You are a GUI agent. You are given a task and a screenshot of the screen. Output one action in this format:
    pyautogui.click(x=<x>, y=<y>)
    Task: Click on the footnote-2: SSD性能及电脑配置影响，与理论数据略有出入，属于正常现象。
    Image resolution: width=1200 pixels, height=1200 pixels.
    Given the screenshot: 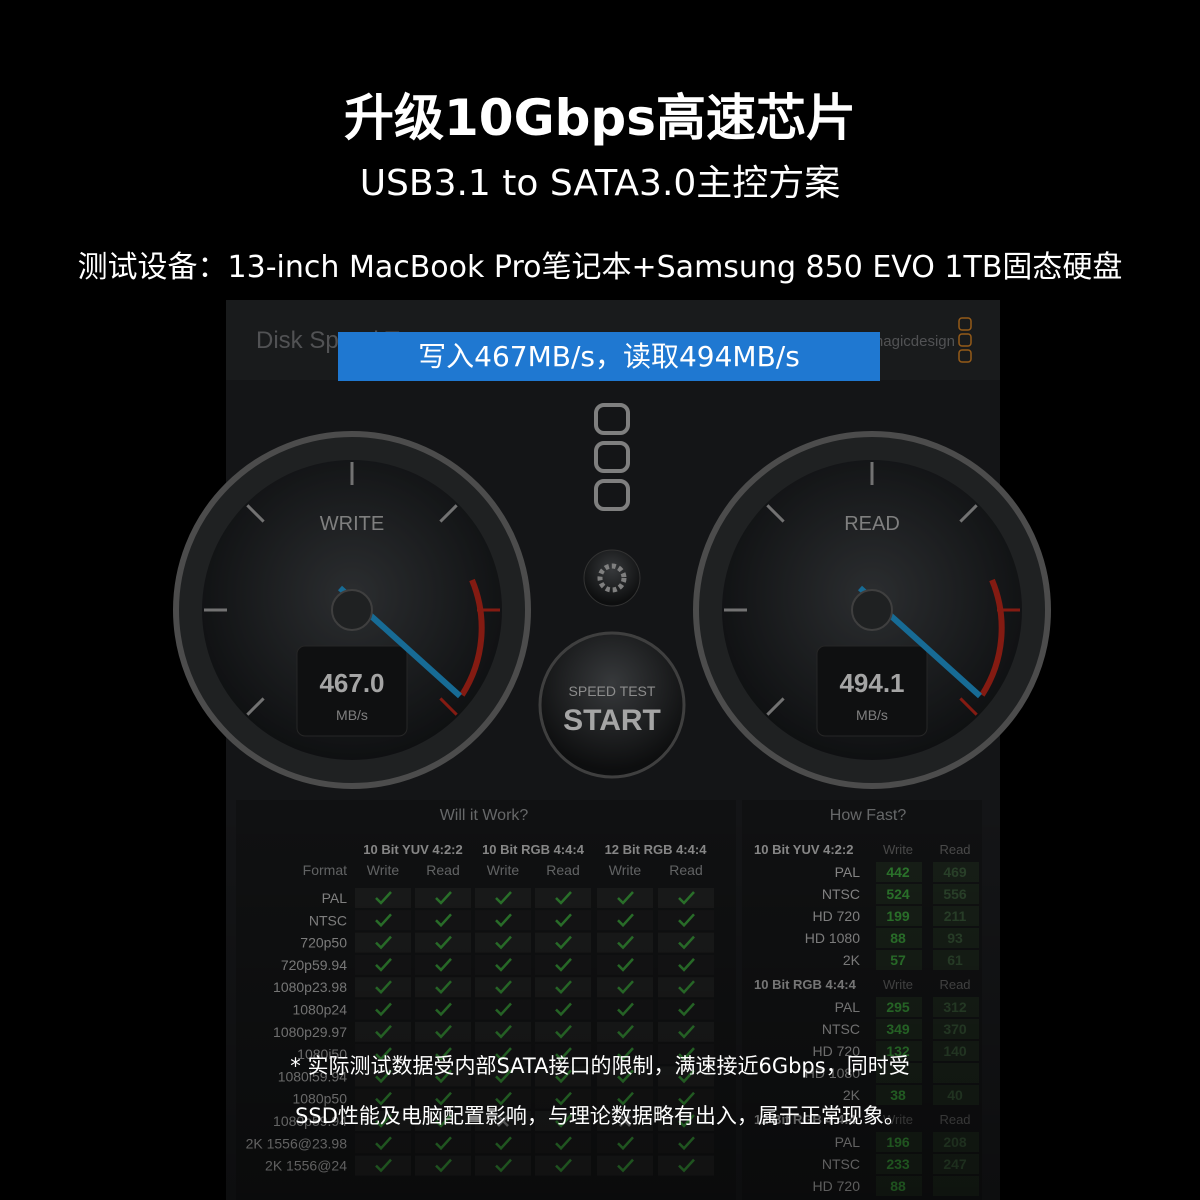 What is the action you would take?
    pyautogui.click(x=600, y=1116)
    